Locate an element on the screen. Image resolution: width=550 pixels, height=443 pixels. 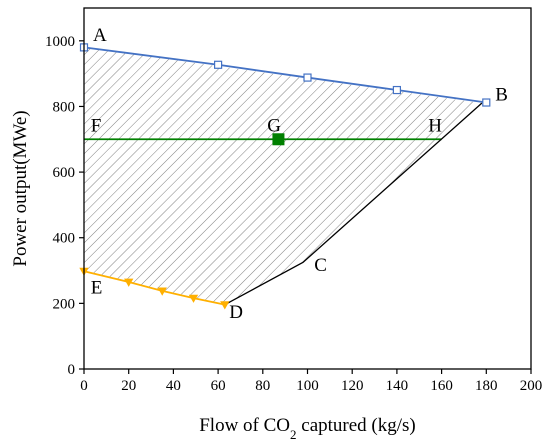
point-label-a: A is located at coordinates (100, 35).